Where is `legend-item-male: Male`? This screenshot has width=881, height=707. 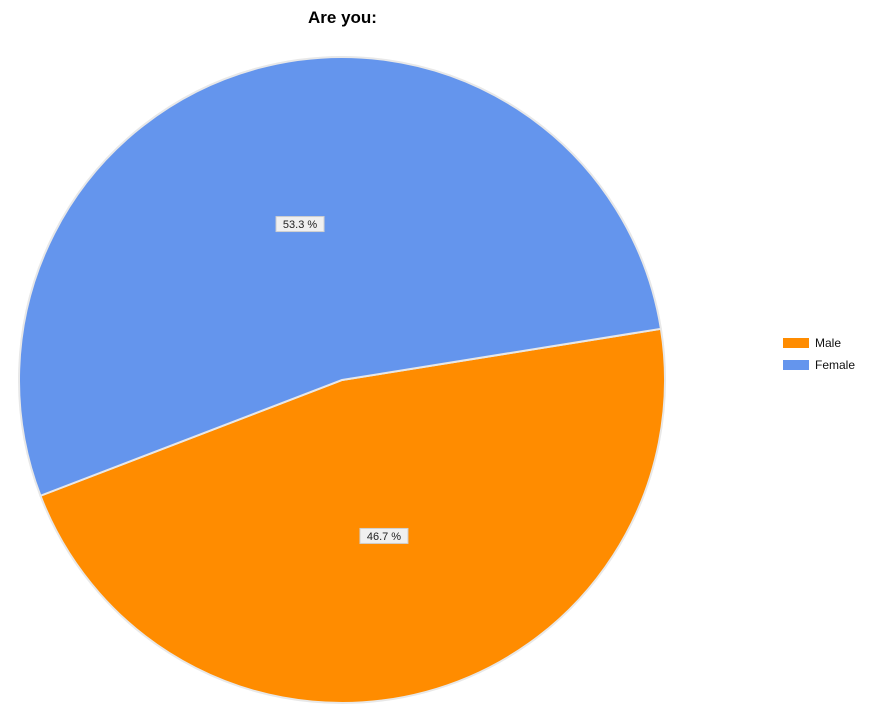 legend-item-male: Male is located at coordinates (819, 343).